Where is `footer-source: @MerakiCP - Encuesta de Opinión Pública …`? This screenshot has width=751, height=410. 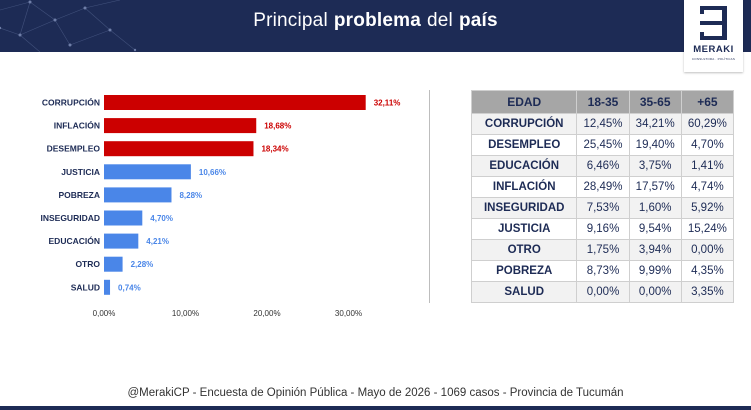 footer-source: @MerakiCP - Encuesta de Opinión Pública … is located at coordinates (375, 393).